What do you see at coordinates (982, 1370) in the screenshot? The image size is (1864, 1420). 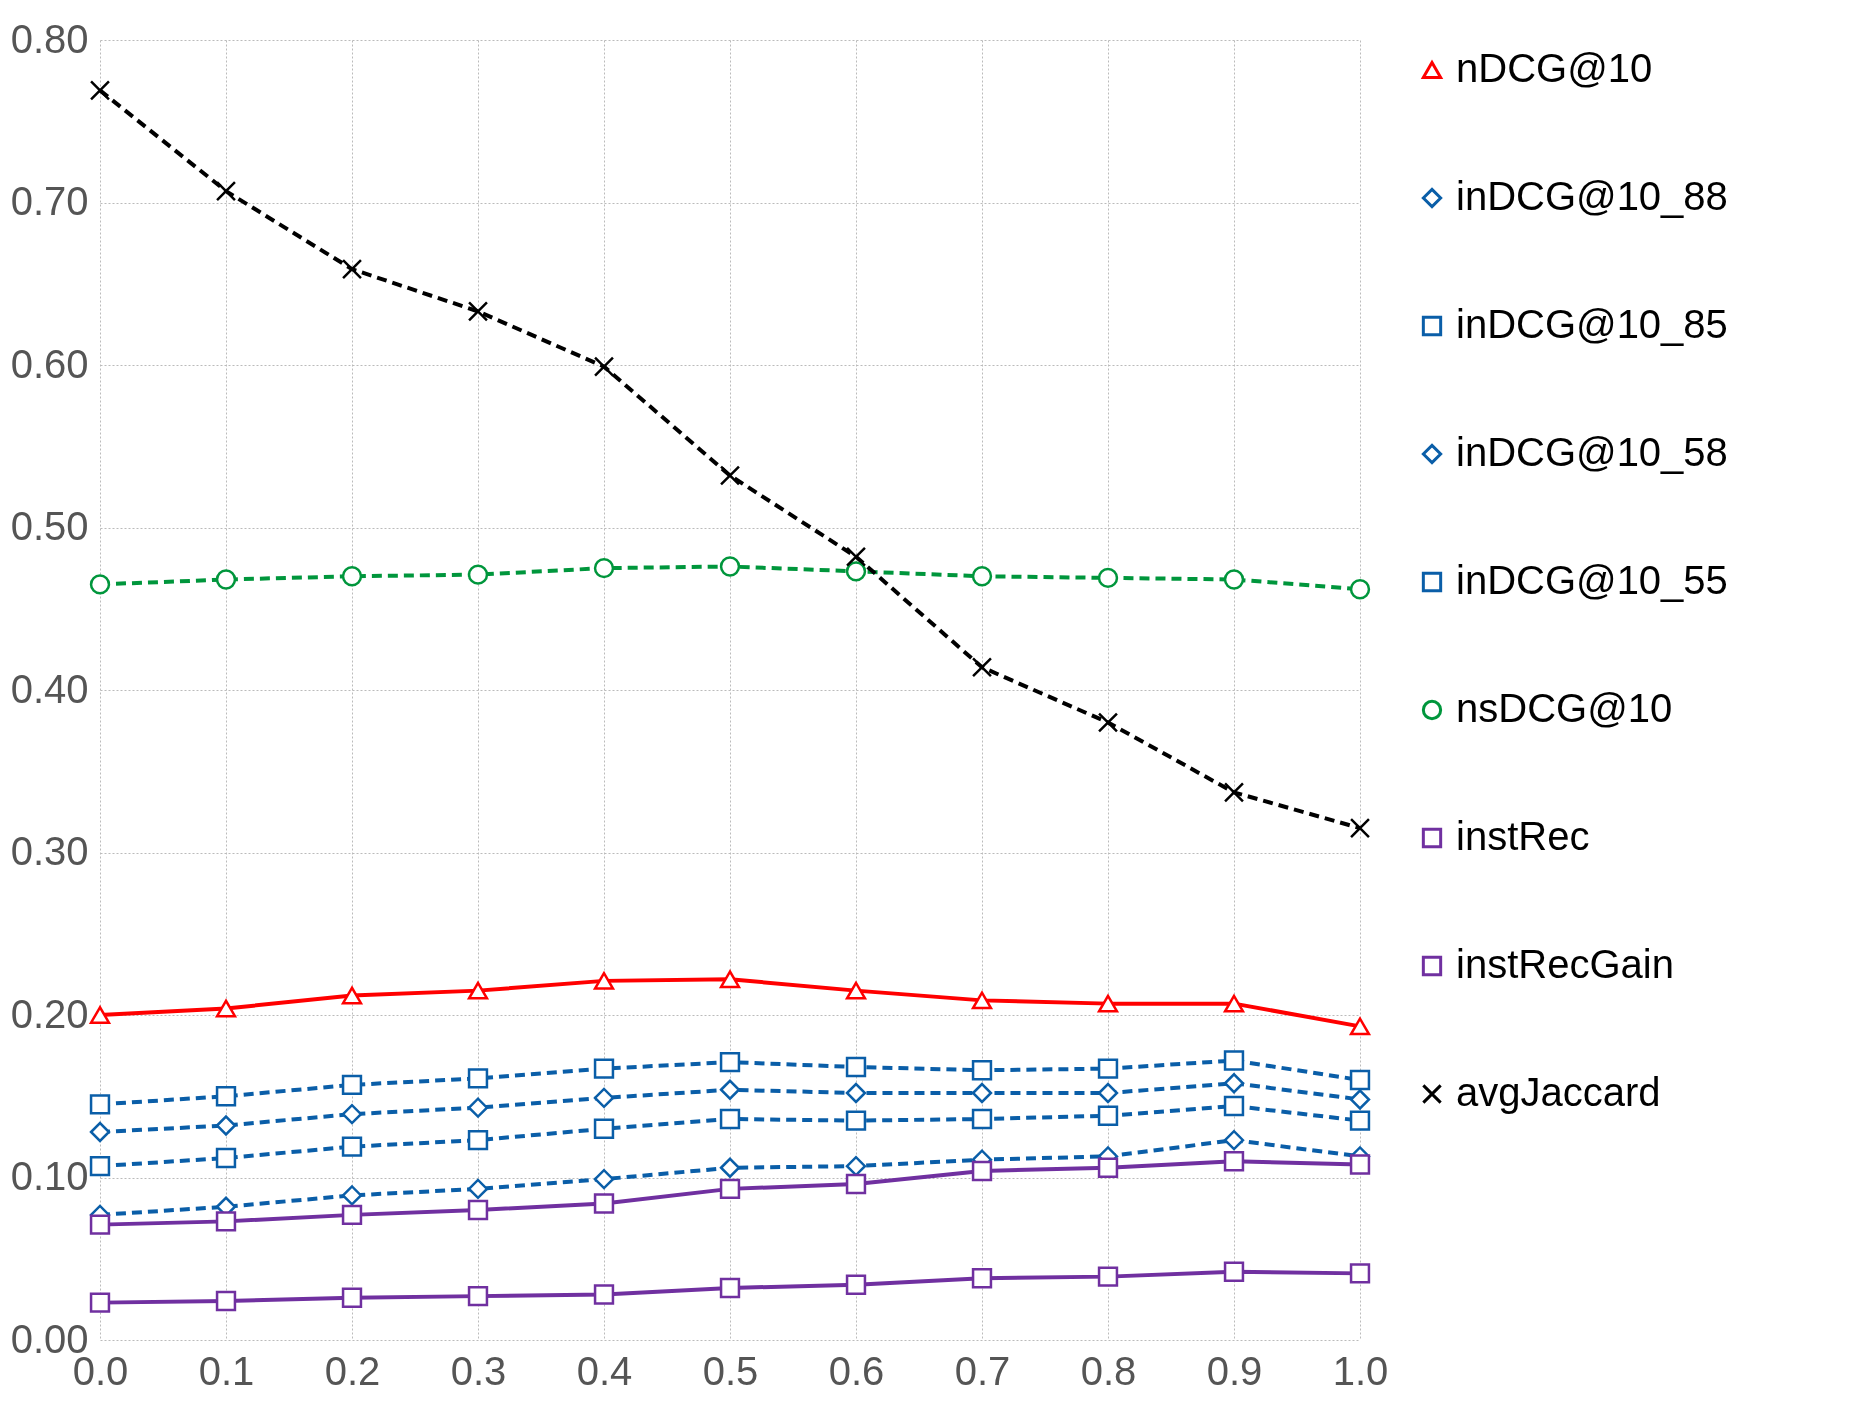 I see `x-tick-label: 0.7` at bounding box center [982, 1370].